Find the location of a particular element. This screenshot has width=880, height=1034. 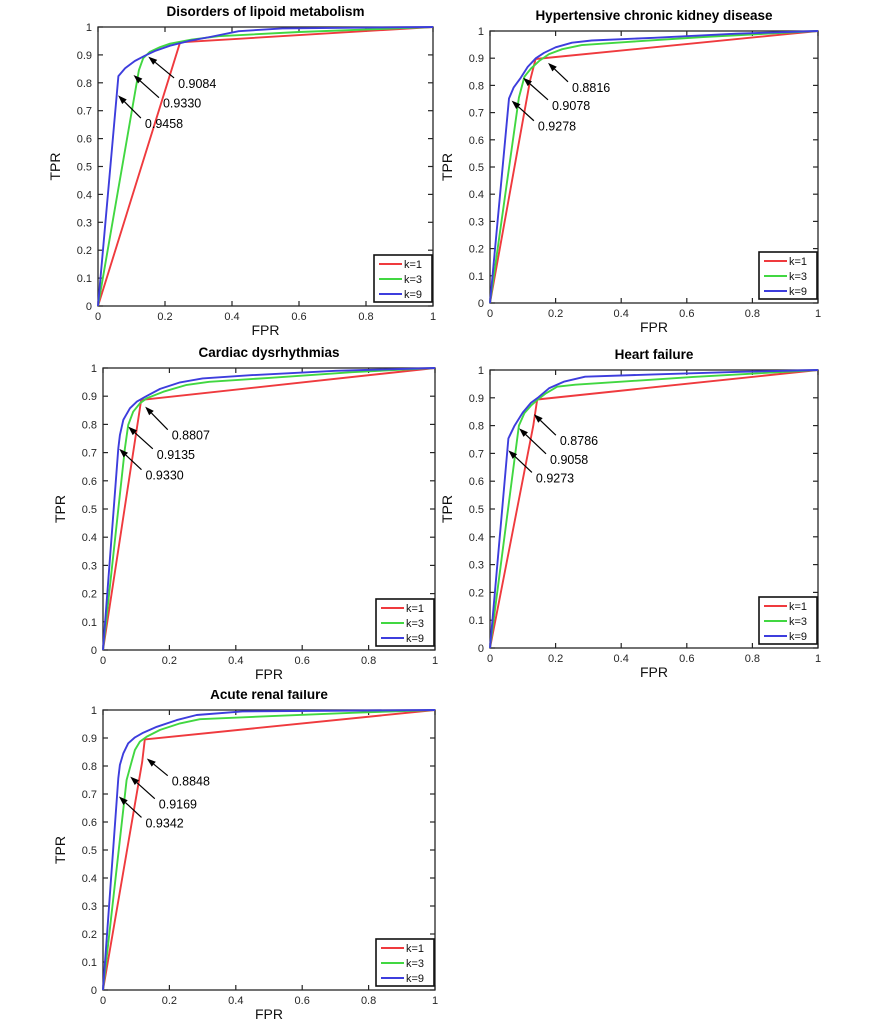

auc-annotation: 0.8786 is located at coordinates (579, 441).